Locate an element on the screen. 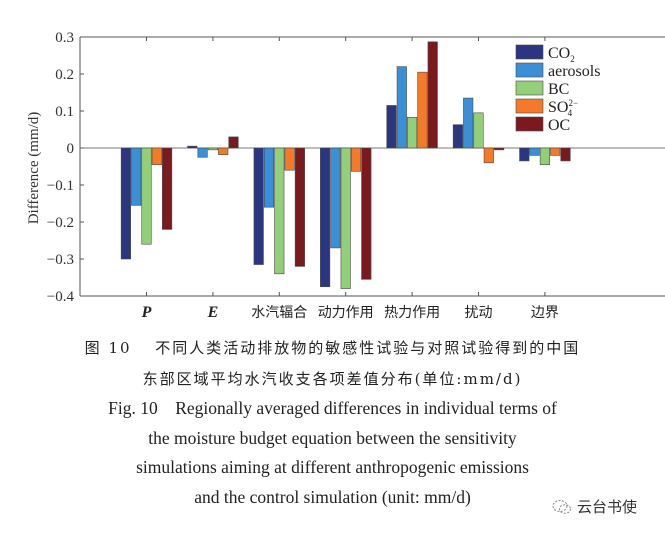  y-tick-label: 0.1 is located at coordinates (64, 112).